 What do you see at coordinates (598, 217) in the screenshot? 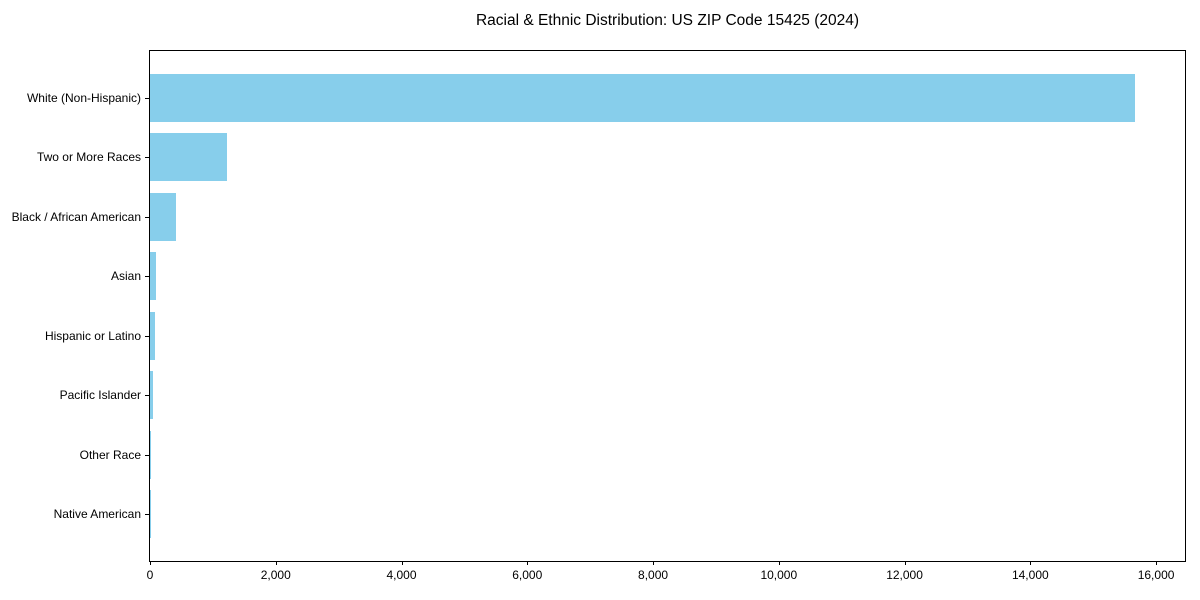
I see `bar-row: Black / African American` at bounding box center [598, 217].